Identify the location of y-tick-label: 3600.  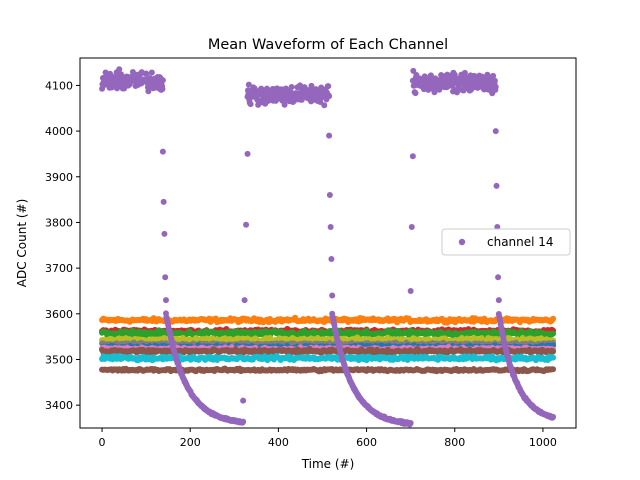
(59, 314).